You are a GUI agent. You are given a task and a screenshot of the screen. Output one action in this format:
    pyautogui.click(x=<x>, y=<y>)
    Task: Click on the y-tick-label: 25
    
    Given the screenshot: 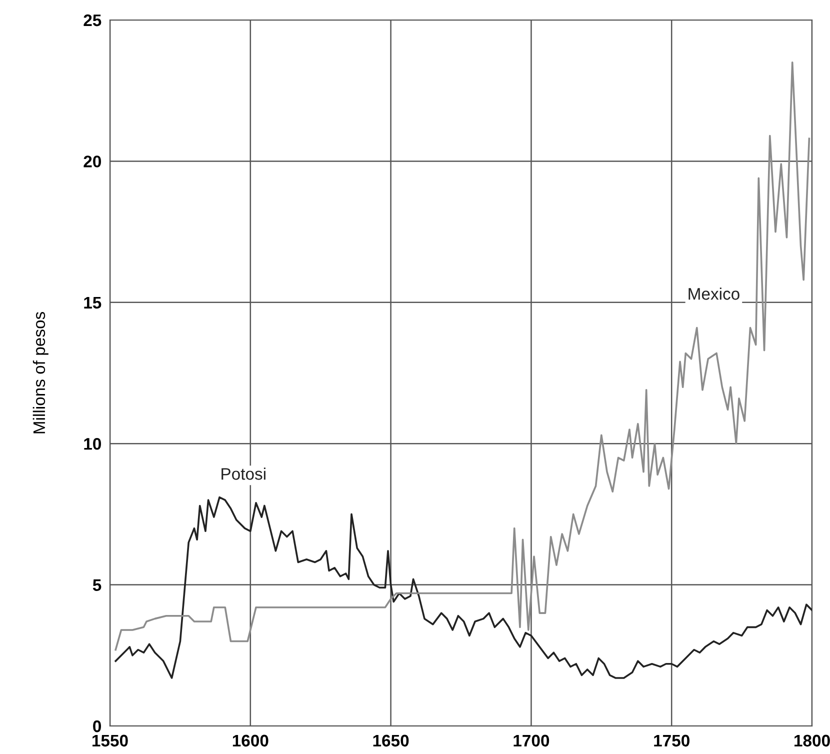 What is the action you would take?
    pyautogui.click(x=93, y=20)
    